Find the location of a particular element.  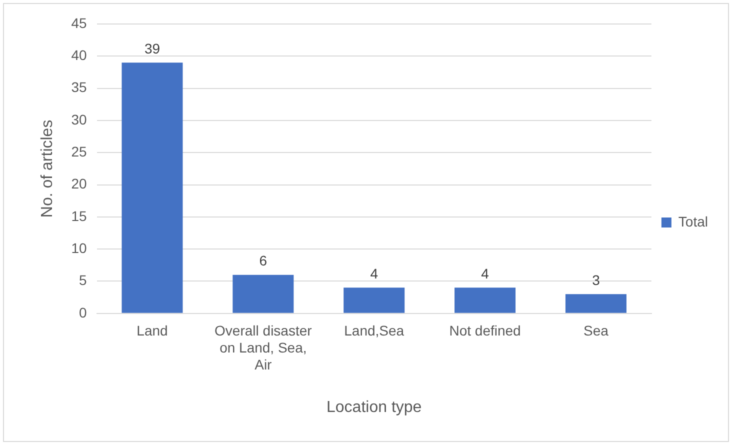

x-tick-label: Land,Sea is located at coordinates (374, 330).